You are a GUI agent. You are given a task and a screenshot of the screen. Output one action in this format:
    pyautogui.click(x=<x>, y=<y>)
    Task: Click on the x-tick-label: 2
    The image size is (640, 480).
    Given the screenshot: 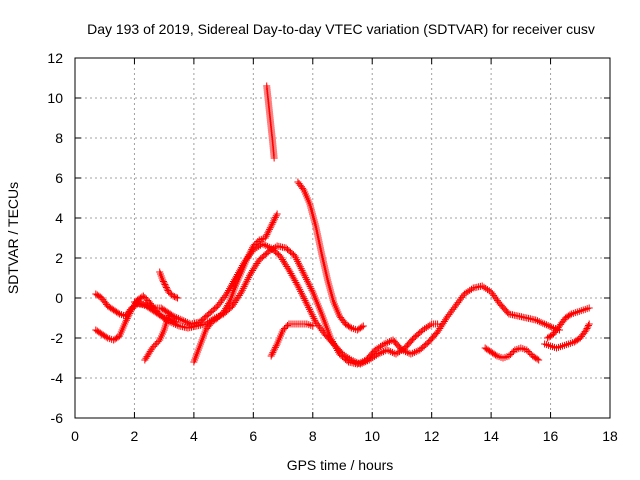 What is the action you would take?
    pyautogui.click(x=135, y=436)
    